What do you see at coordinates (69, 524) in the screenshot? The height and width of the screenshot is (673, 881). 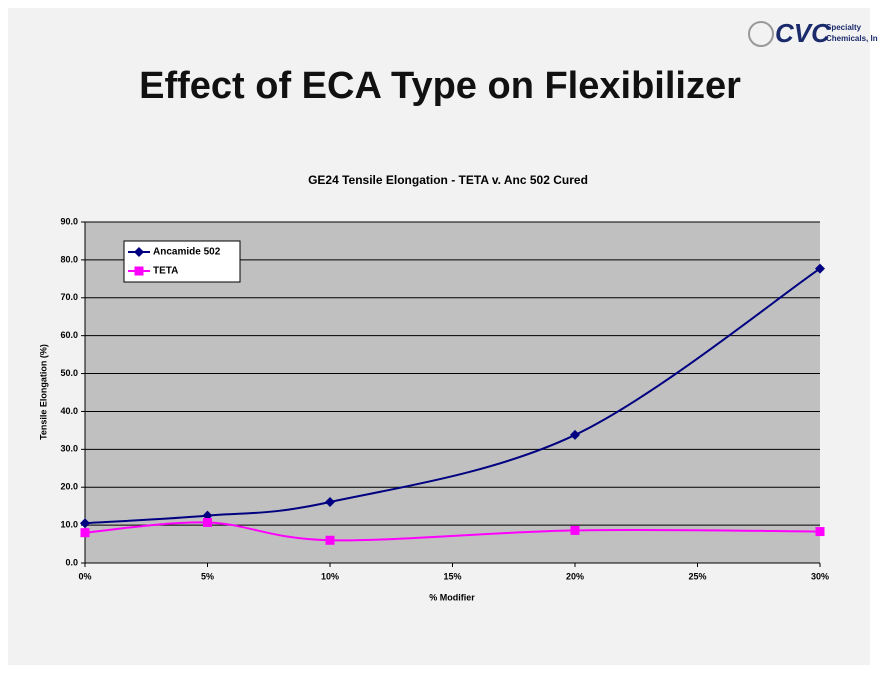 I see `y-tick-label: 10.0` at bounding box center [69, 524].